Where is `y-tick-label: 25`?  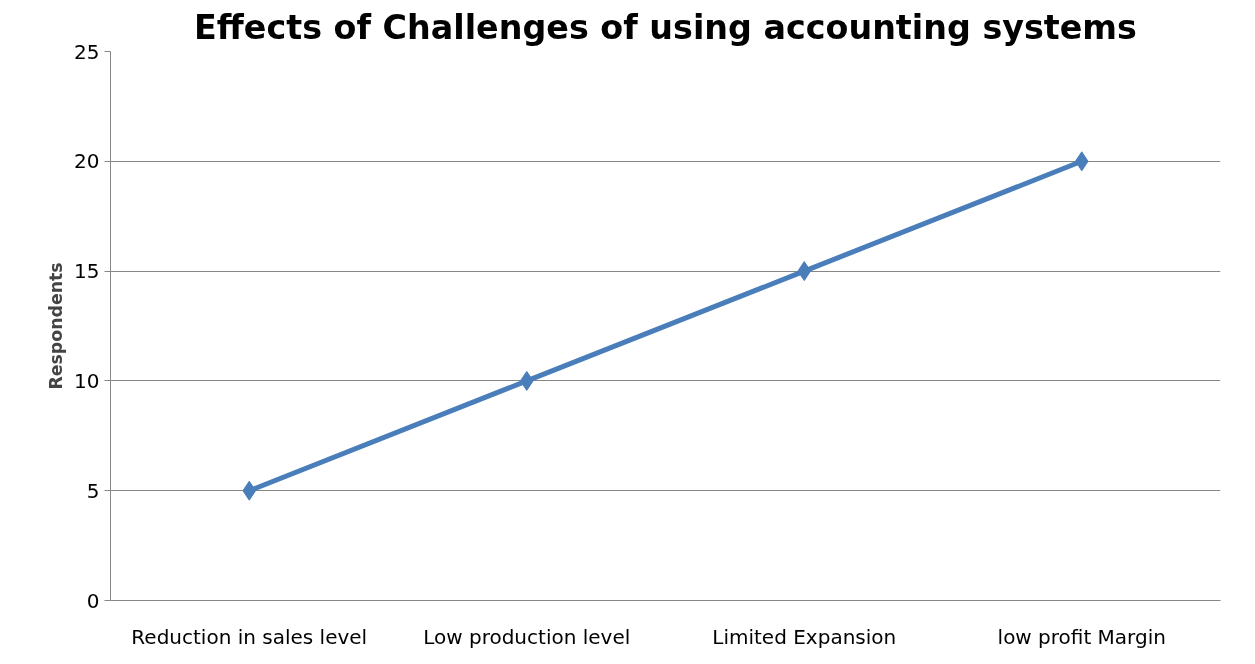
y-tick-label: 25 is located at coordinates (87, 51).